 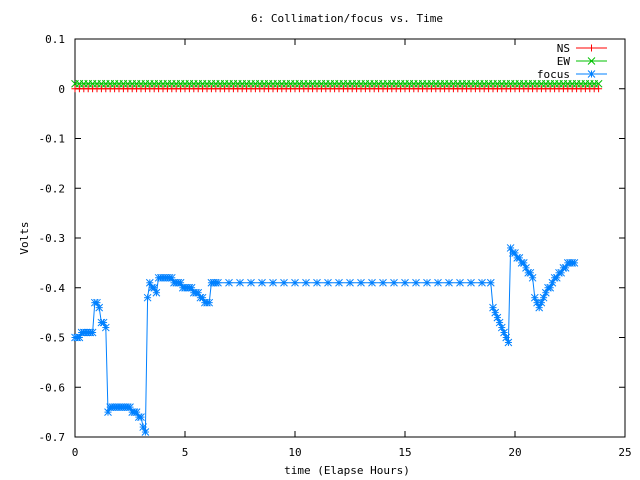 What do you see at coordinates (52, 139) in the screenshot?
I see `y-tick-label: -0.1` at bounding box center [52, 139].